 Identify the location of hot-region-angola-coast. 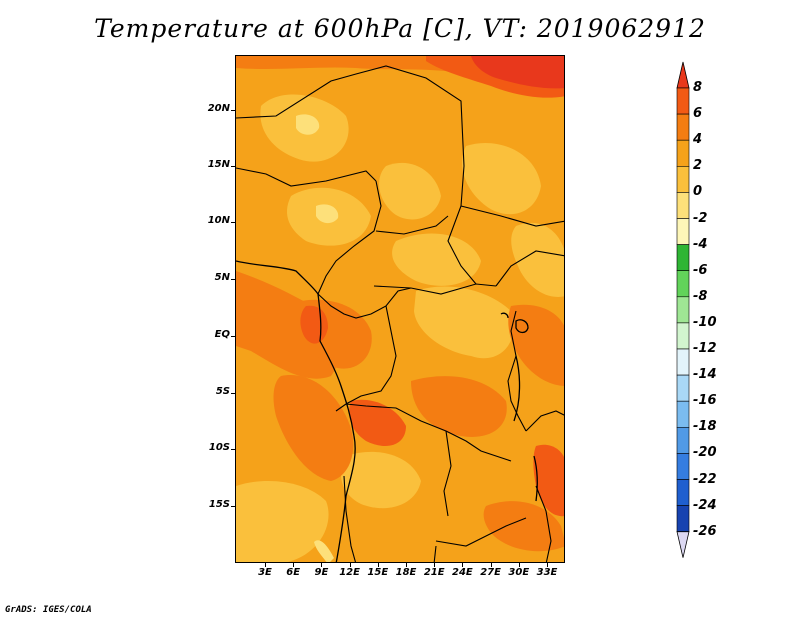
(377, 422).